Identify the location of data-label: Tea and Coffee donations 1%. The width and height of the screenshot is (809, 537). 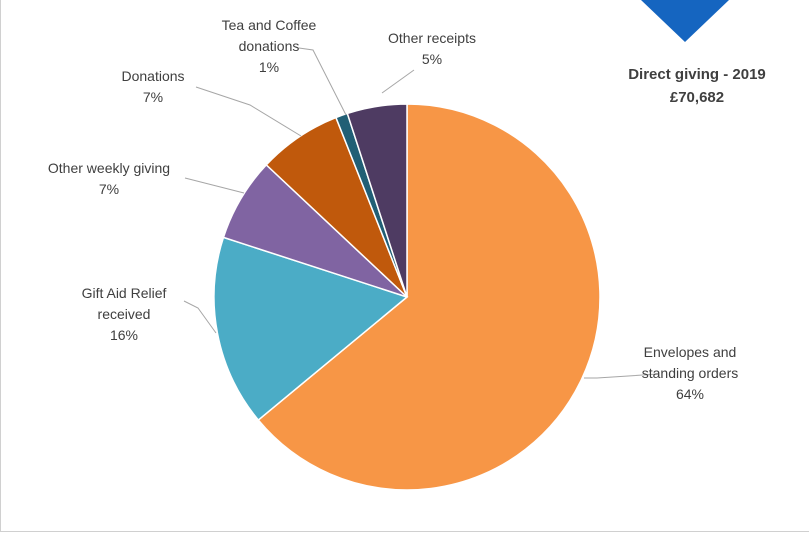
(269, 46).